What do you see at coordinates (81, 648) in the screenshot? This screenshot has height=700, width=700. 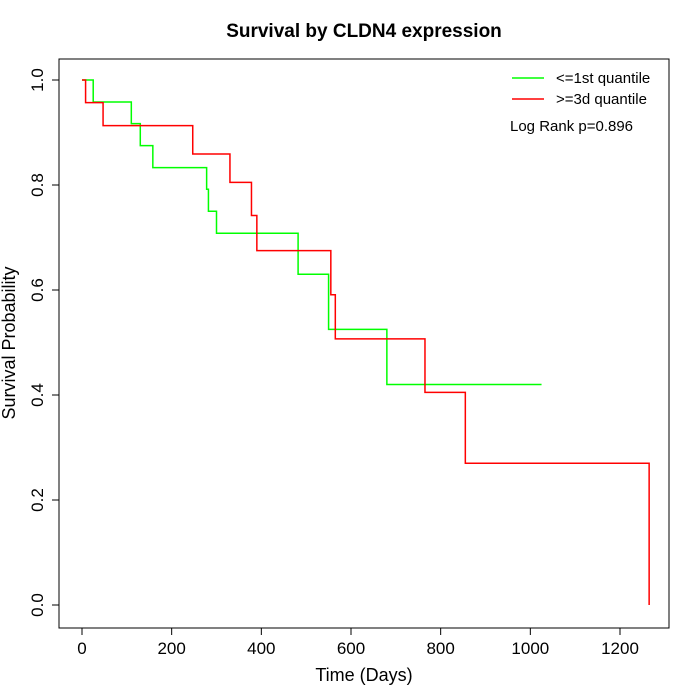 I see `x-tick-label: 0` at bounding box center [81, 648].